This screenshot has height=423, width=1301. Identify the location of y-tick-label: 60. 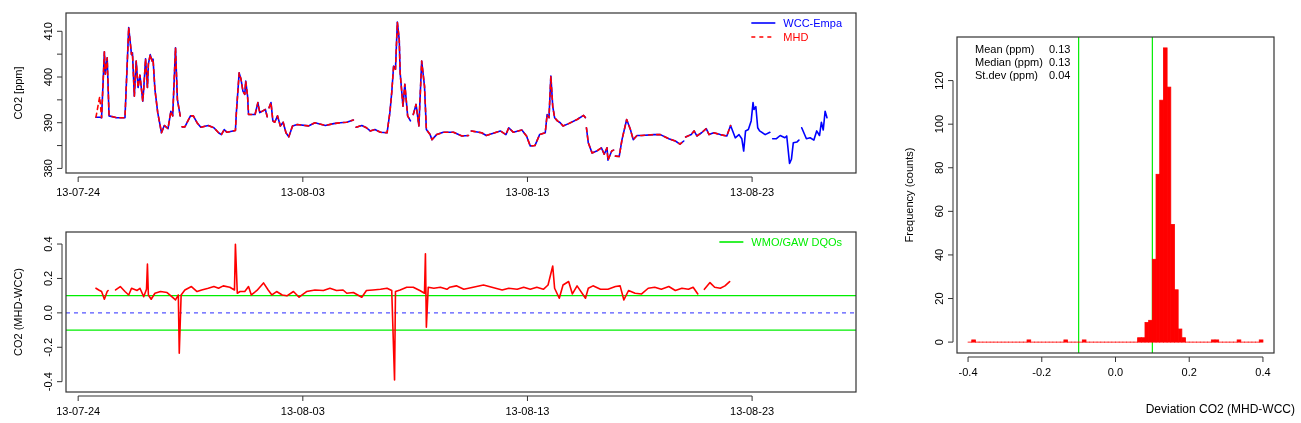
(939, 211).